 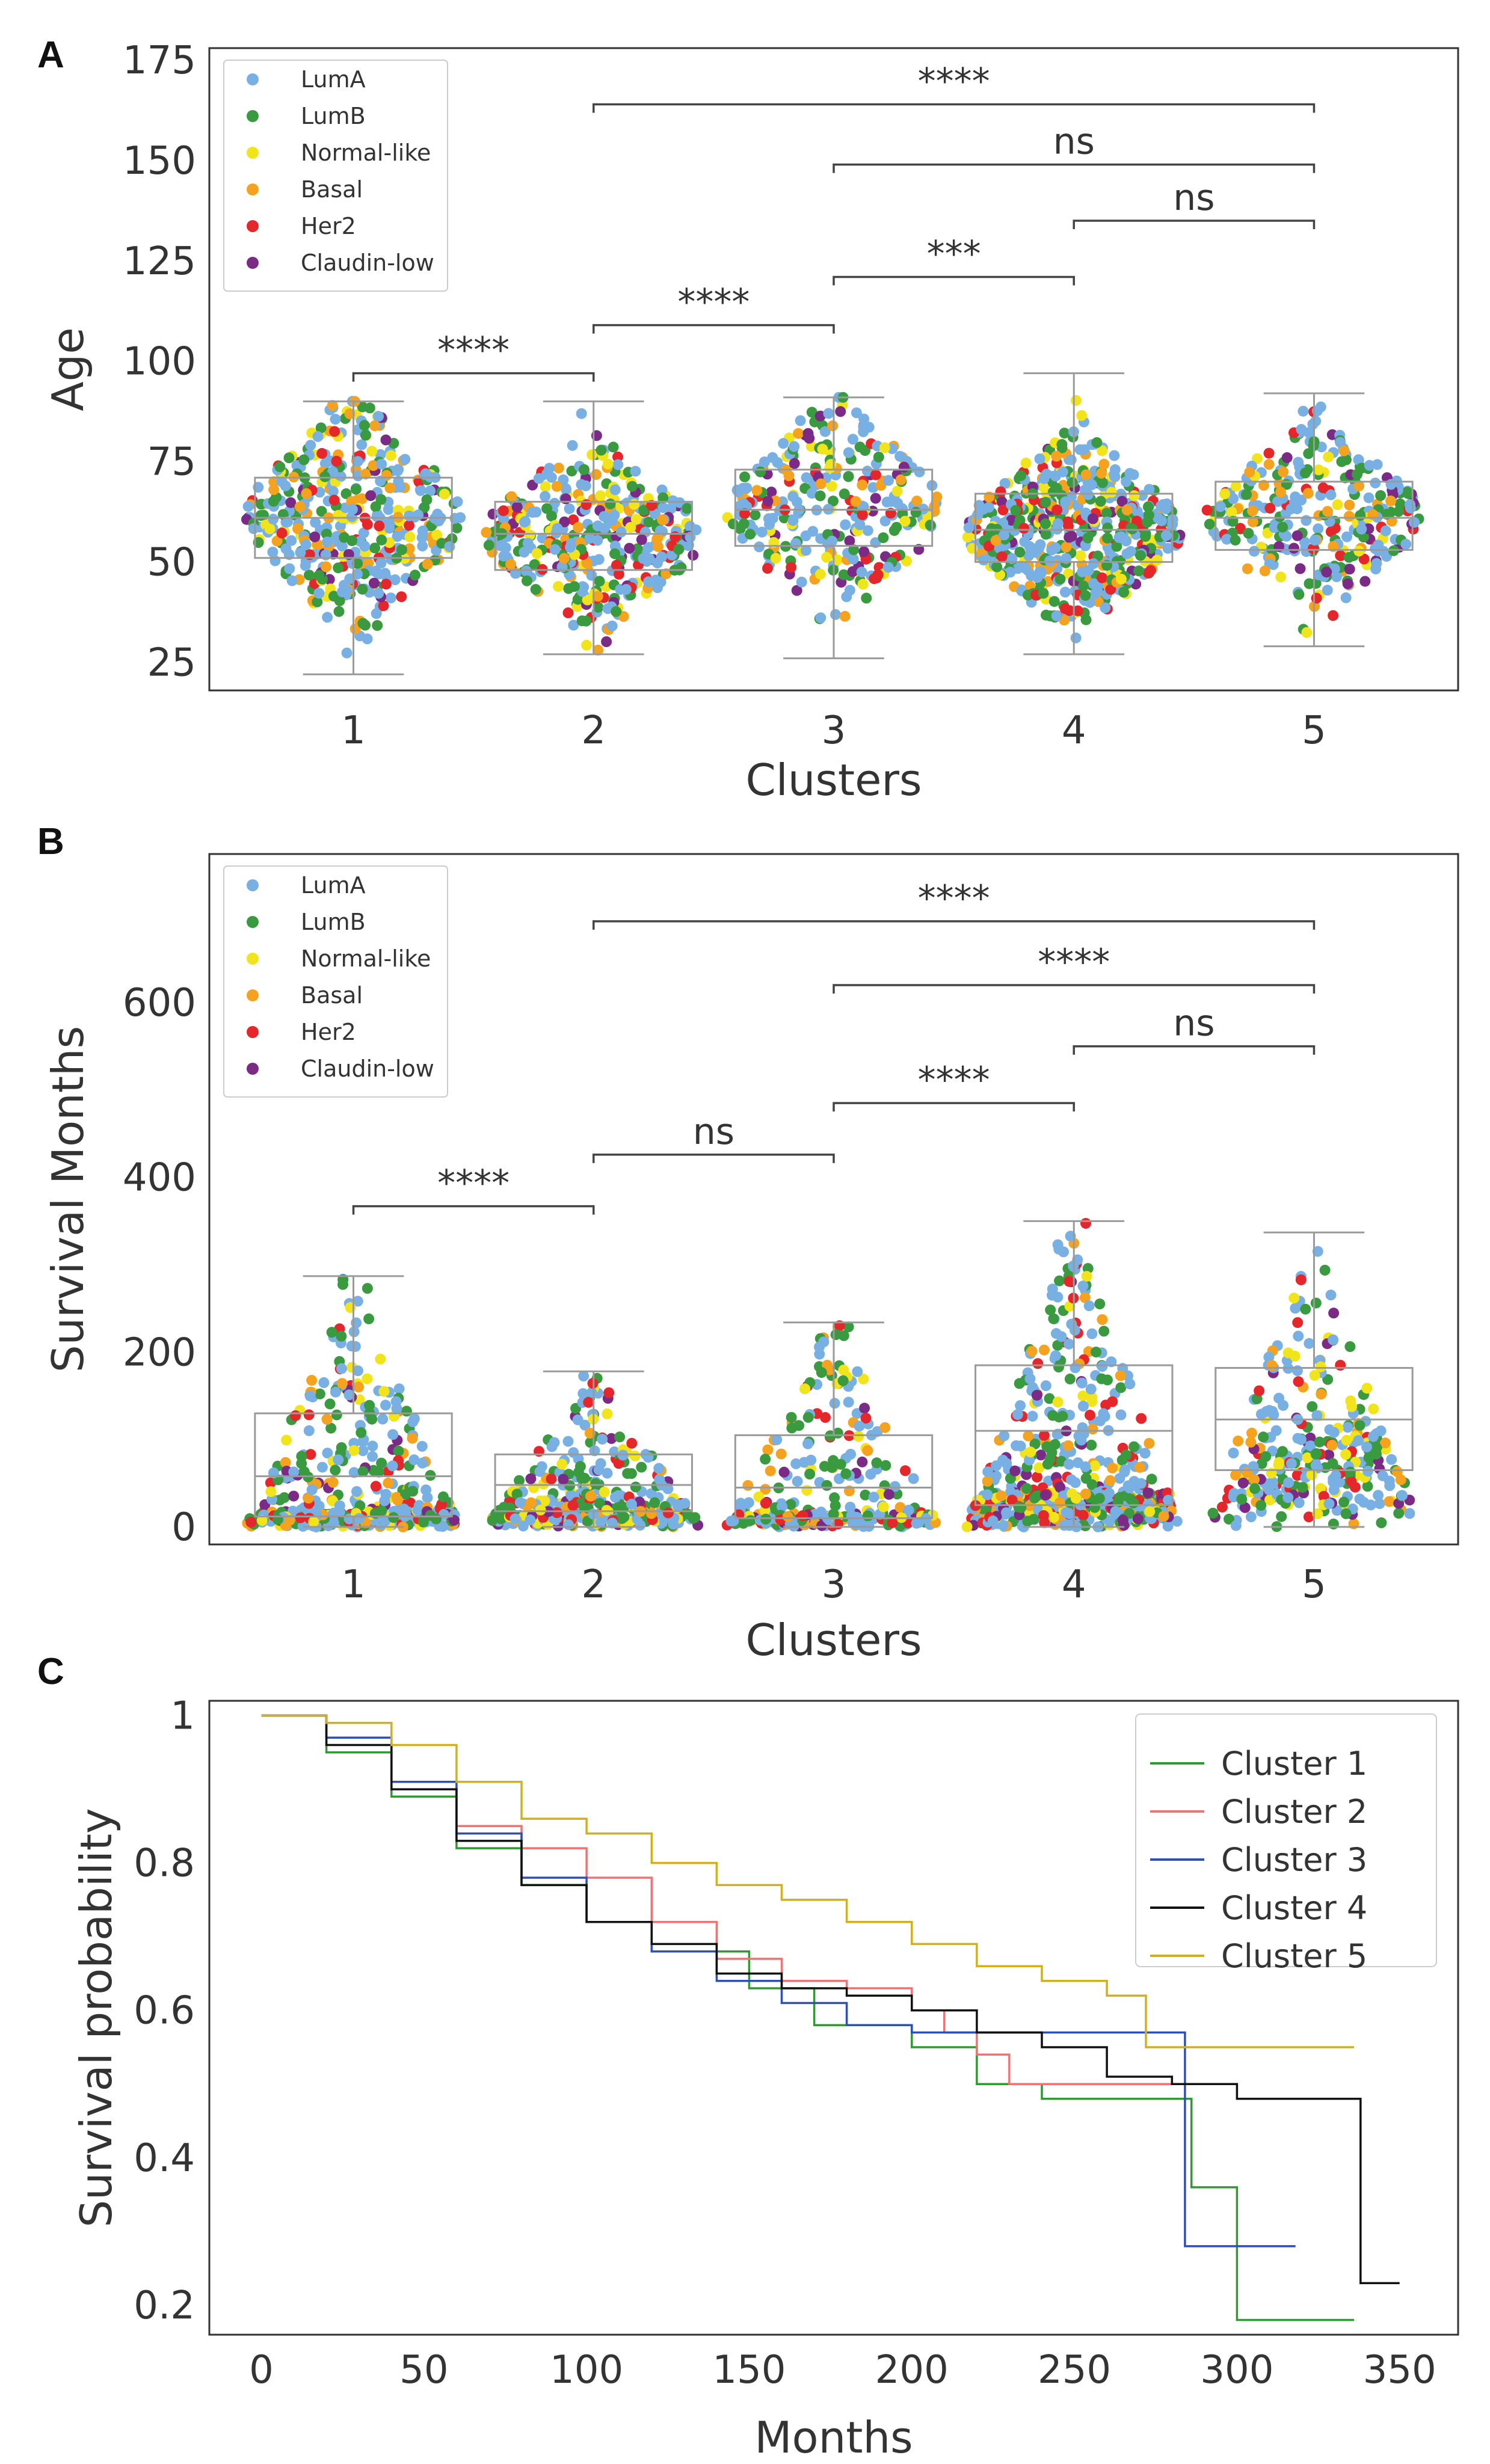 What do you see at coordinates (842, 2370) in the screenshot?
I see `panel-c-x-ticks: 0 50 100 150 200 250 300 350` at bounding box center [842, 2370].